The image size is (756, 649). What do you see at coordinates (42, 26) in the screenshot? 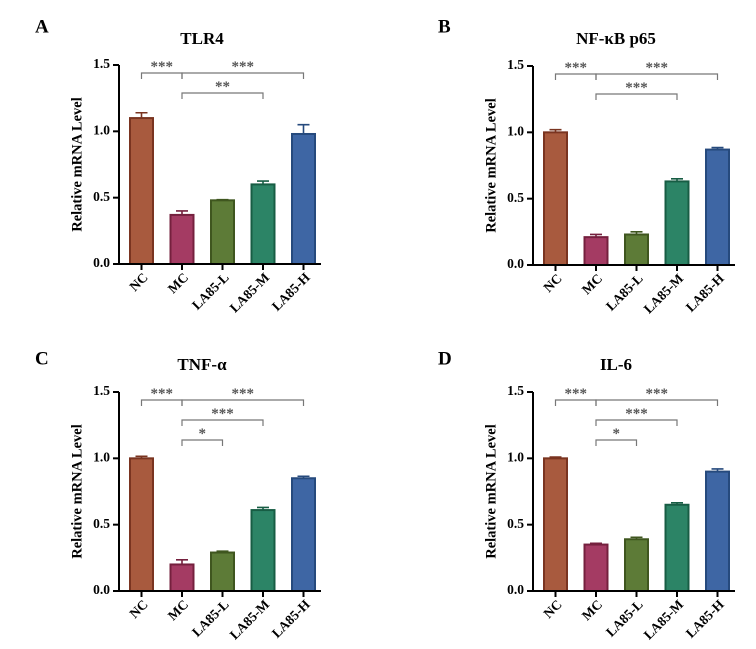
I see `panel-letter: A` at bounding box center [42, 26].